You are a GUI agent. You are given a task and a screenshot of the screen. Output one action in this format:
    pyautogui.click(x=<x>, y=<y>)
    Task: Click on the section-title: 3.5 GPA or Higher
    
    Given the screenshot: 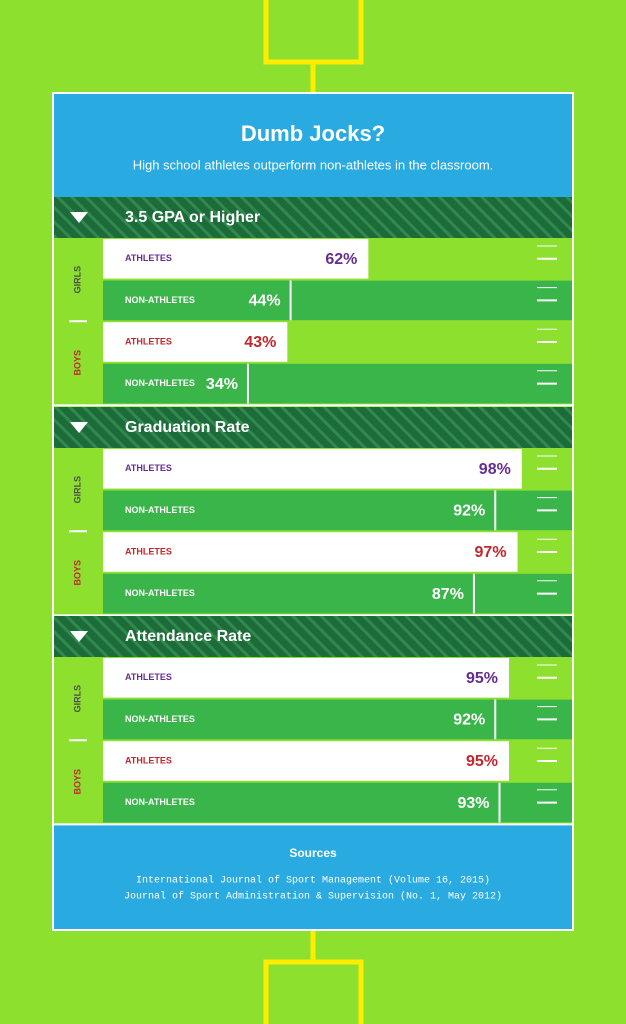 What is the action you would take?
    pyautogui.click(x=192, y=217)
    